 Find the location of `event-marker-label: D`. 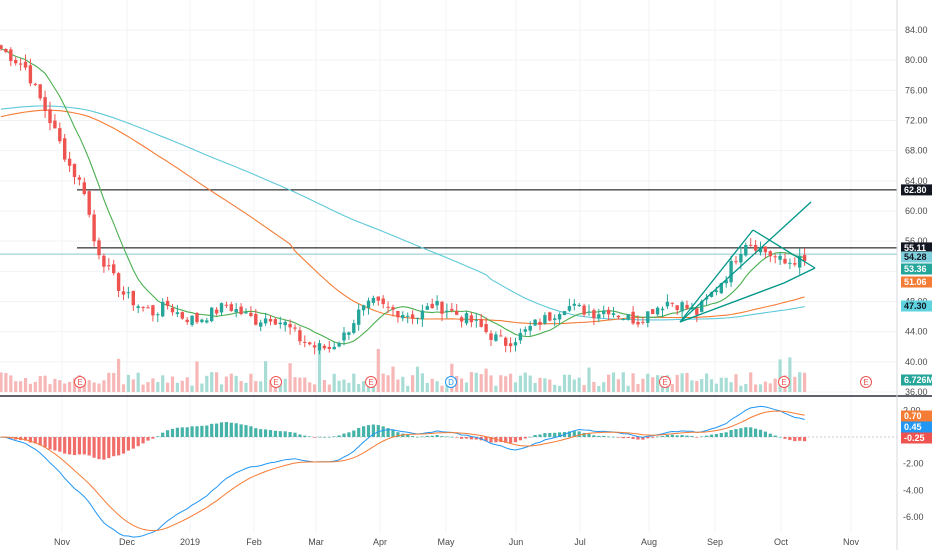

event-marker-label: D is located at coordinates (451, 382).